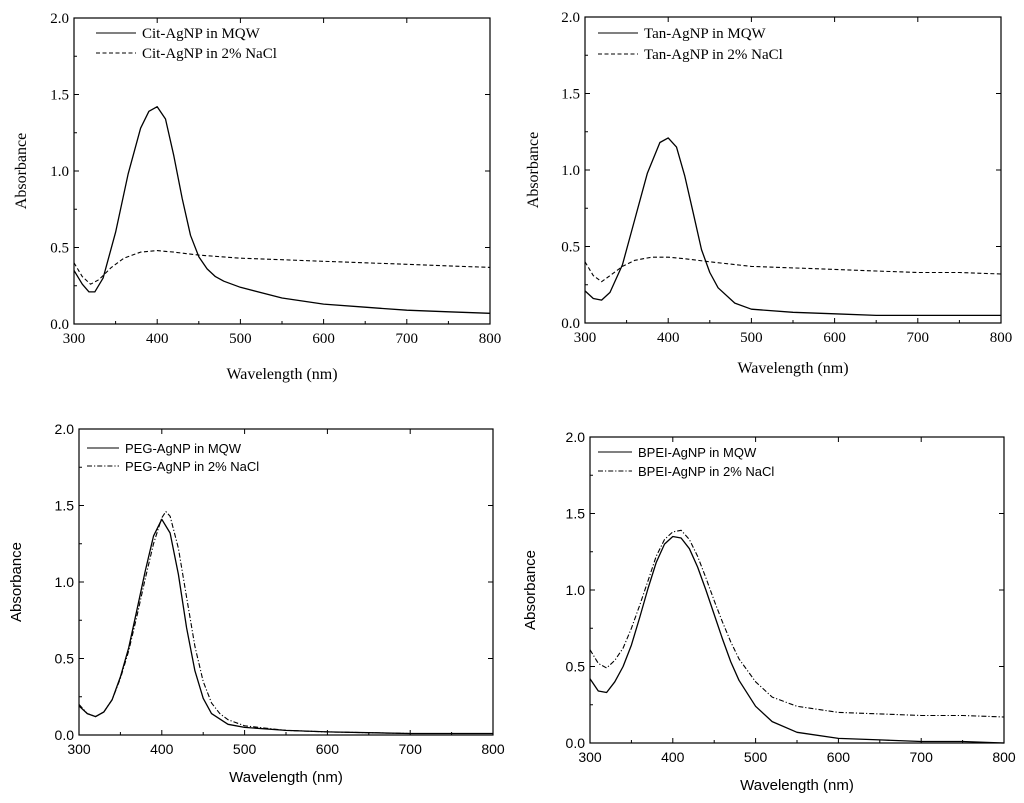 This screenshot has width=1024, height=803. I want to click on legend-label-1: Cit-AgNP in MQW, so click(201, 34).